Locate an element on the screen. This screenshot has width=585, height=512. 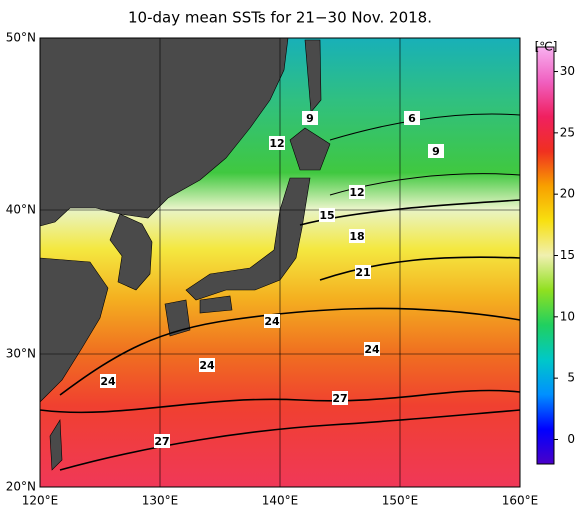
colorbar-tick-label: 20 is located at coordinates (567, 194).